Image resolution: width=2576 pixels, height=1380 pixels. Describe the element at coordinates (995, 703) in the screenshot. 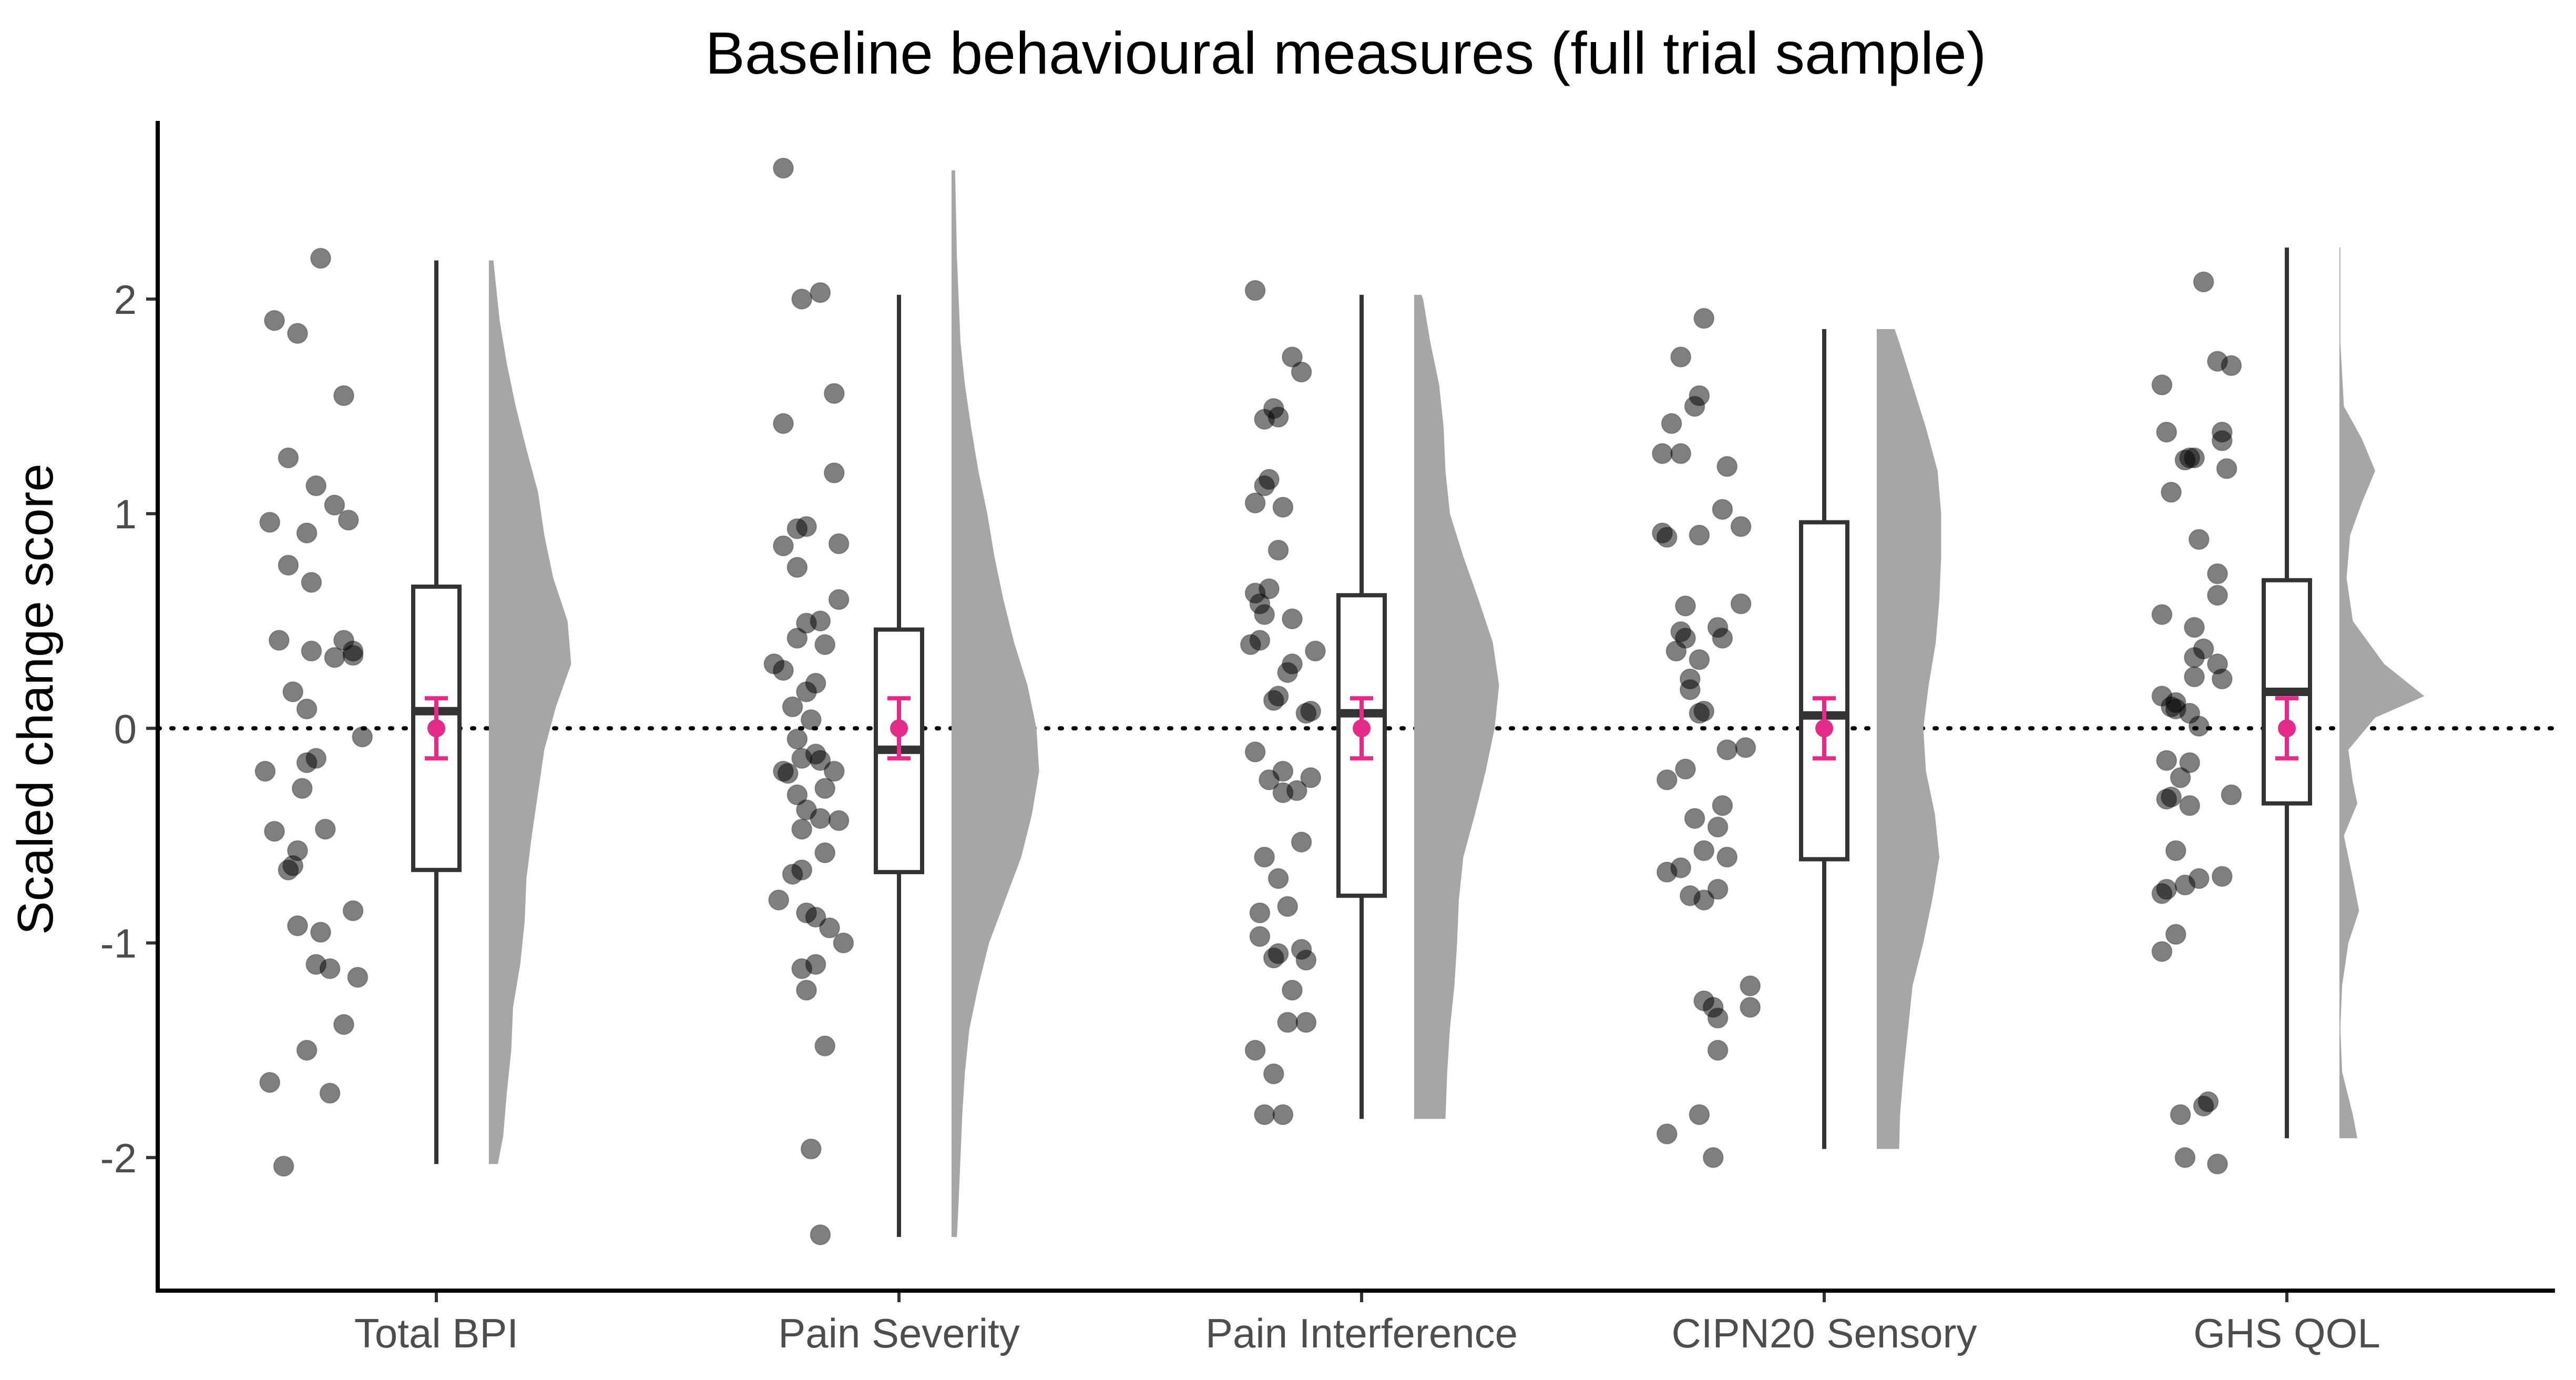

I see `density-cloud` at that location.